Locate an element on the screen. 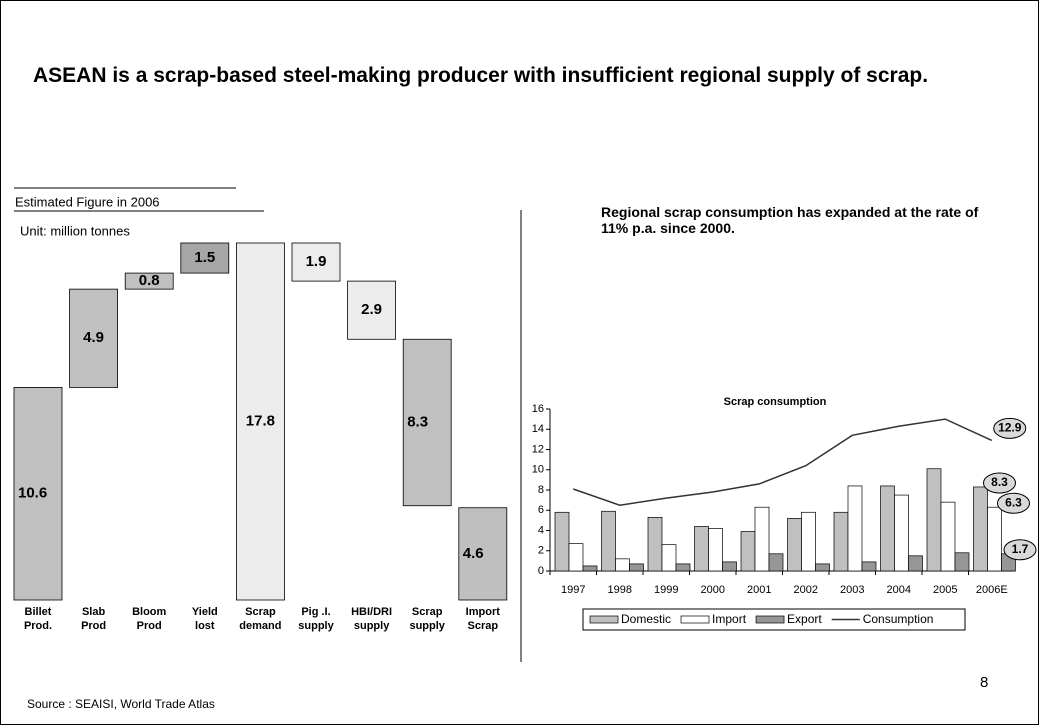 The width and height of the screenshot is (1039, 725). data-label: 4.6 is located at coordinates (473, 553).